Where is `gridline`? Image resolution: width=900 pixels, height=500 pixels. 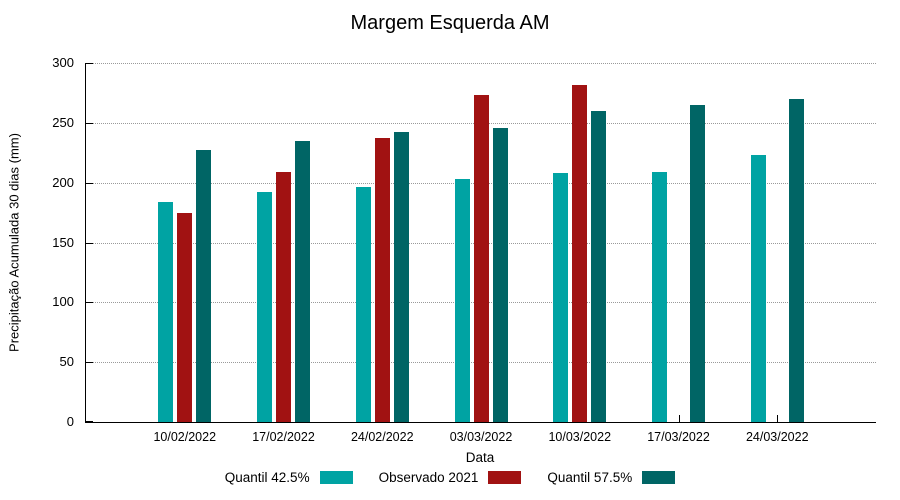 gridline is located at coordinates (481, 63).